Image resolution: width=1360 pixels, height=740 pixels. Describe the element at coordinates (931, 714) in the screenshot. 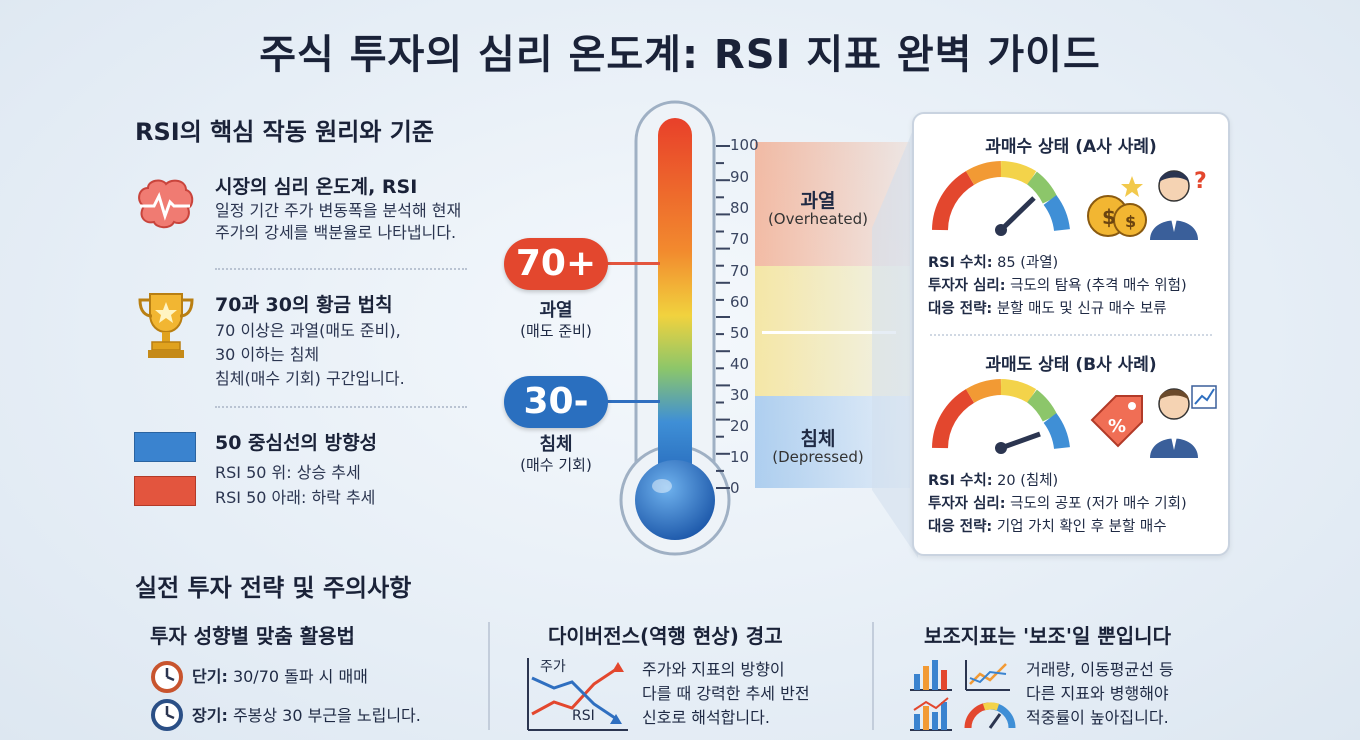

I see `volume-bars-icon` at that location.